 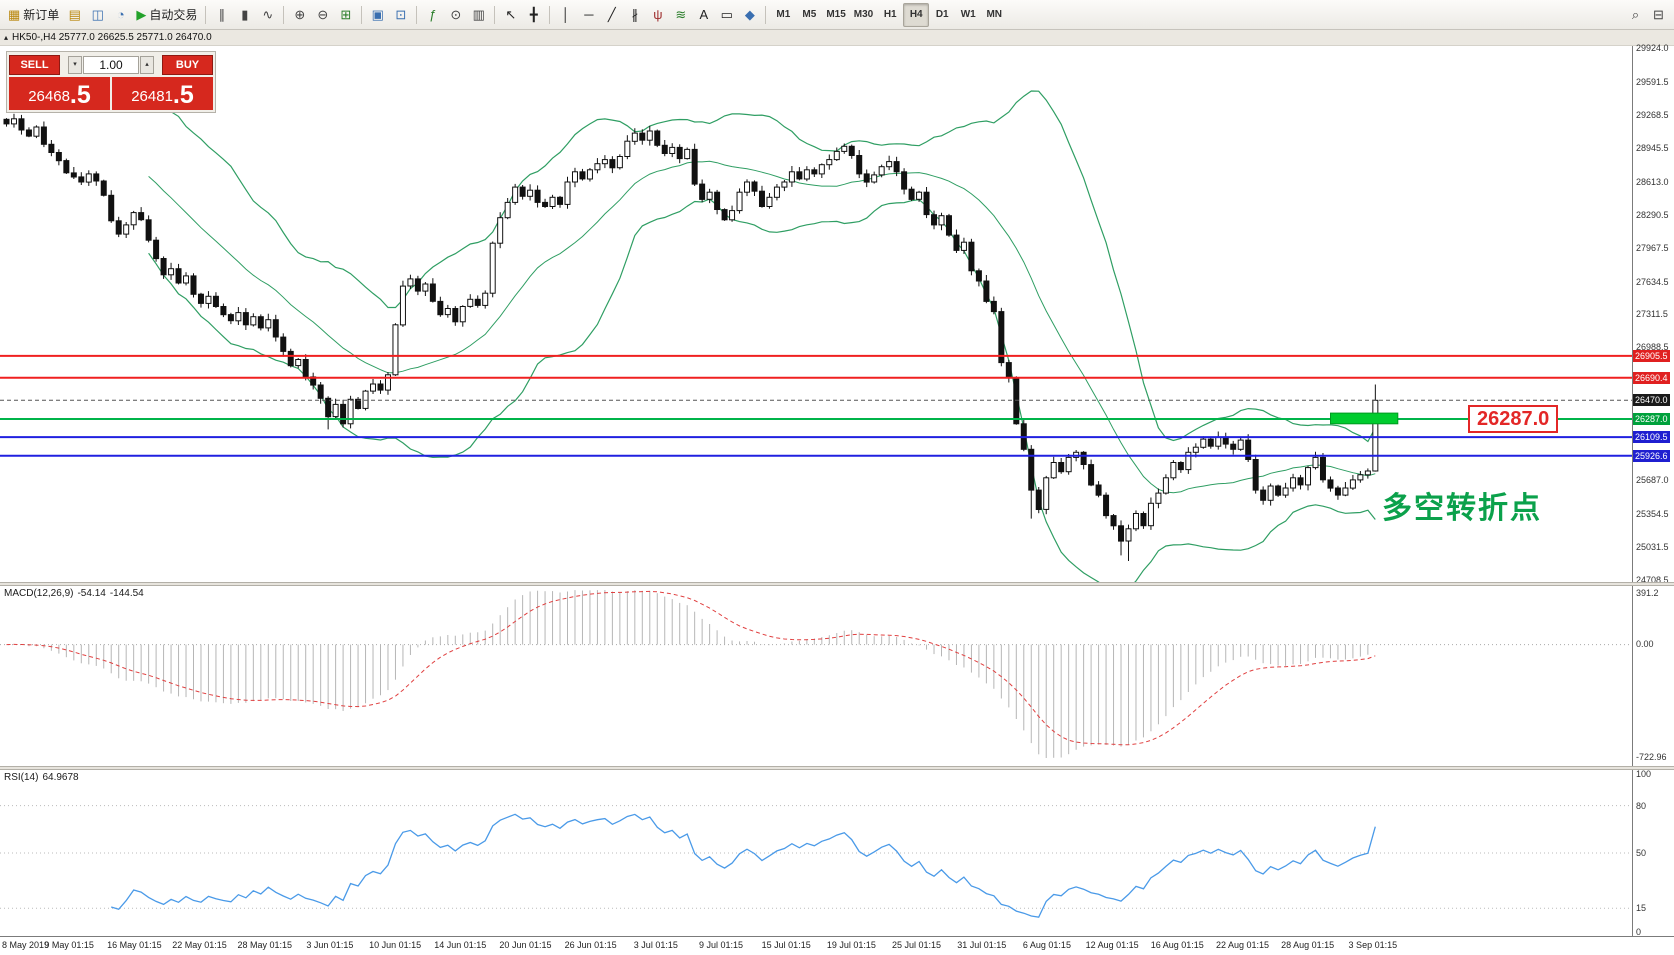 What do you see at coordinates (322, 15) in the screenshot?
I see `zoom-out-button: ⊖` at bounding box center [322, 15].